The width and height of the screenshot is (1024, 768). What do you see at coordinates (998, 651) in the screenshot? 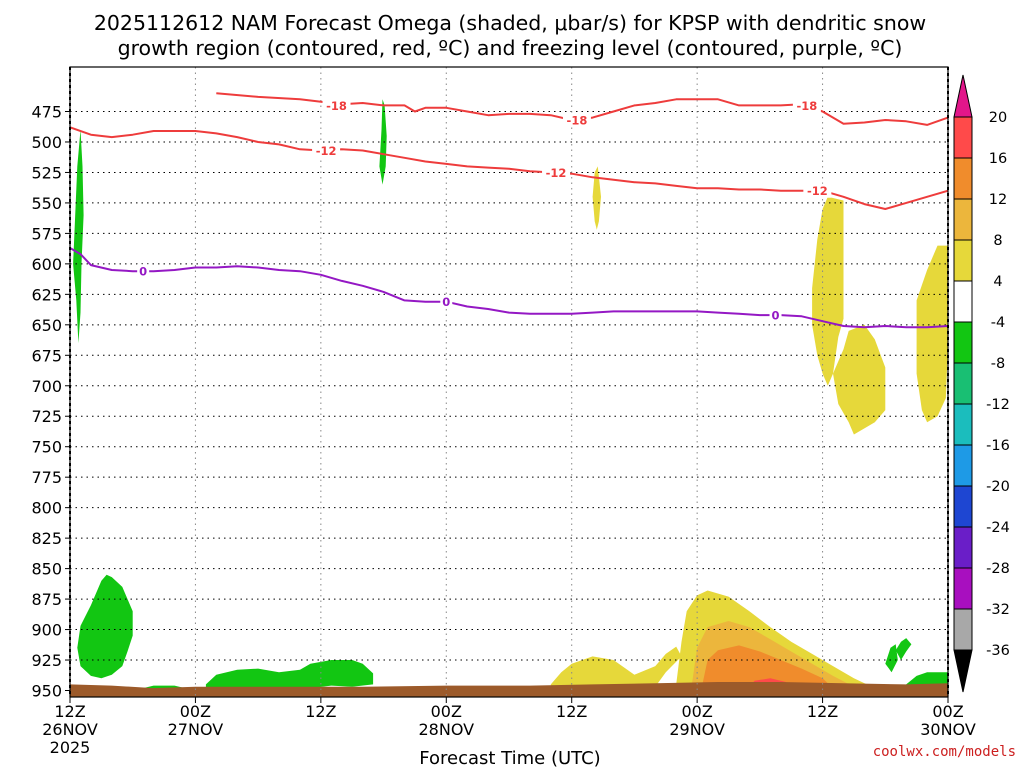
I see `colorbar-label: -36` at bounding box center [998, 651].